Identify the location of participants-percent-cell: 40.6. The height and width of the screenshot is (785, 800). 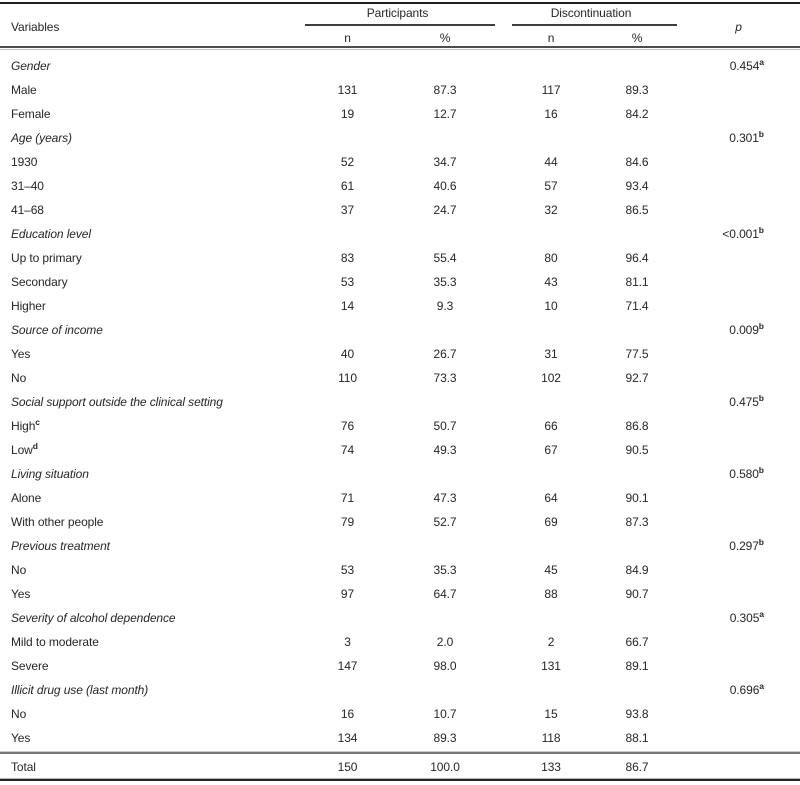
(445, 186).